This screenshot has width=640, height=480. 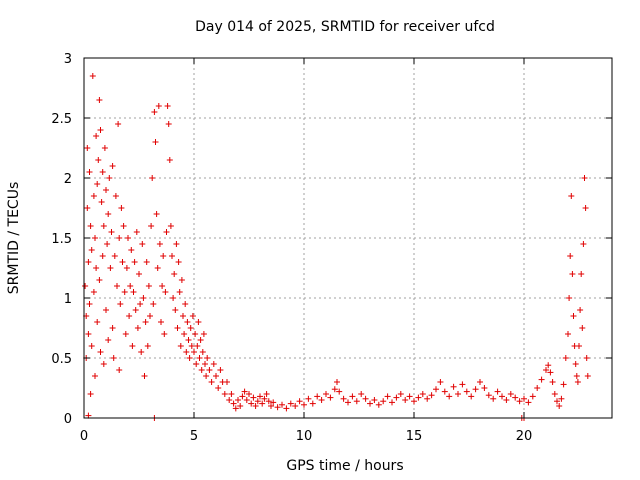 What do you see at coordinates (344, 466) in the screenshot?
I see `x-axis-label: GPS time / hours` at bounding box center [344, 466].